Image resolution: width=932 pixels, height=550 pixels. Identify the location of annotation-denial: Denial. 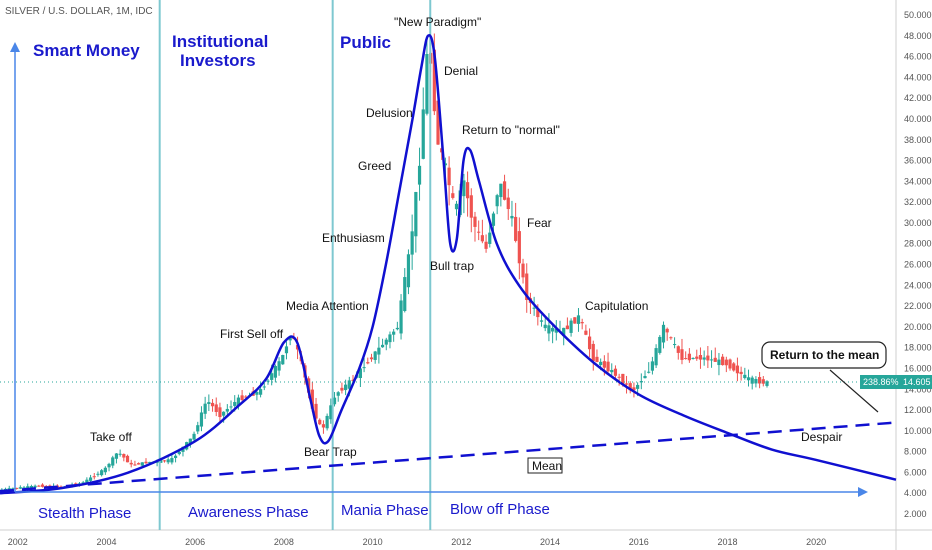
(461, 71).